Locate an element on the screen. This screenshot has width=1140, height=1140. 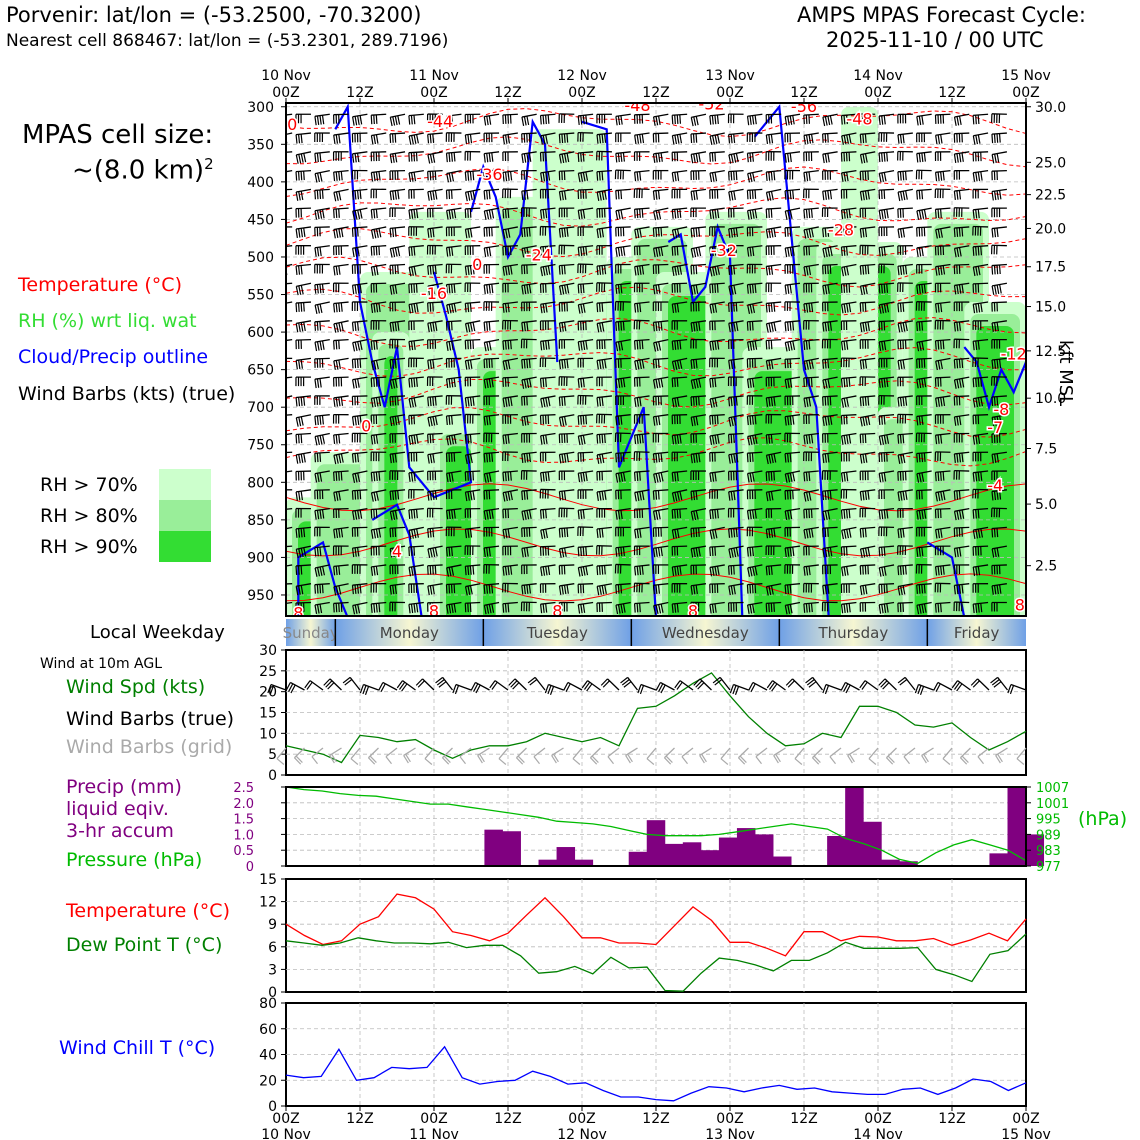
pressure-tick-label: 550 is located at coordinates (260, 296).